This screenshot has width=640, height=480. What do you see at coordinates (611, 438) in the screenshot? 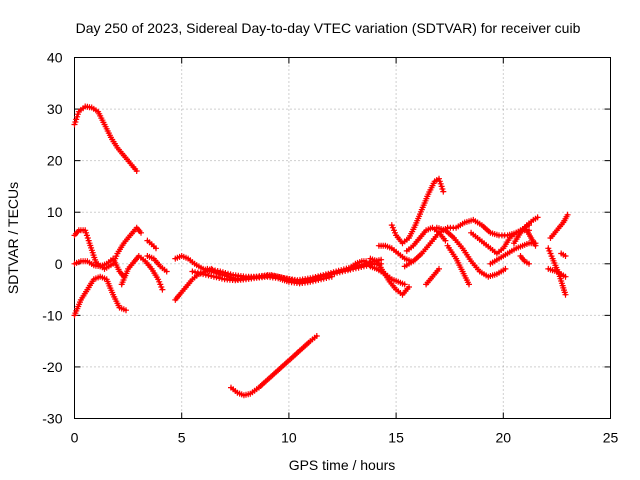
I see `x-tick-label: 25` at bounding box center [611, 438].